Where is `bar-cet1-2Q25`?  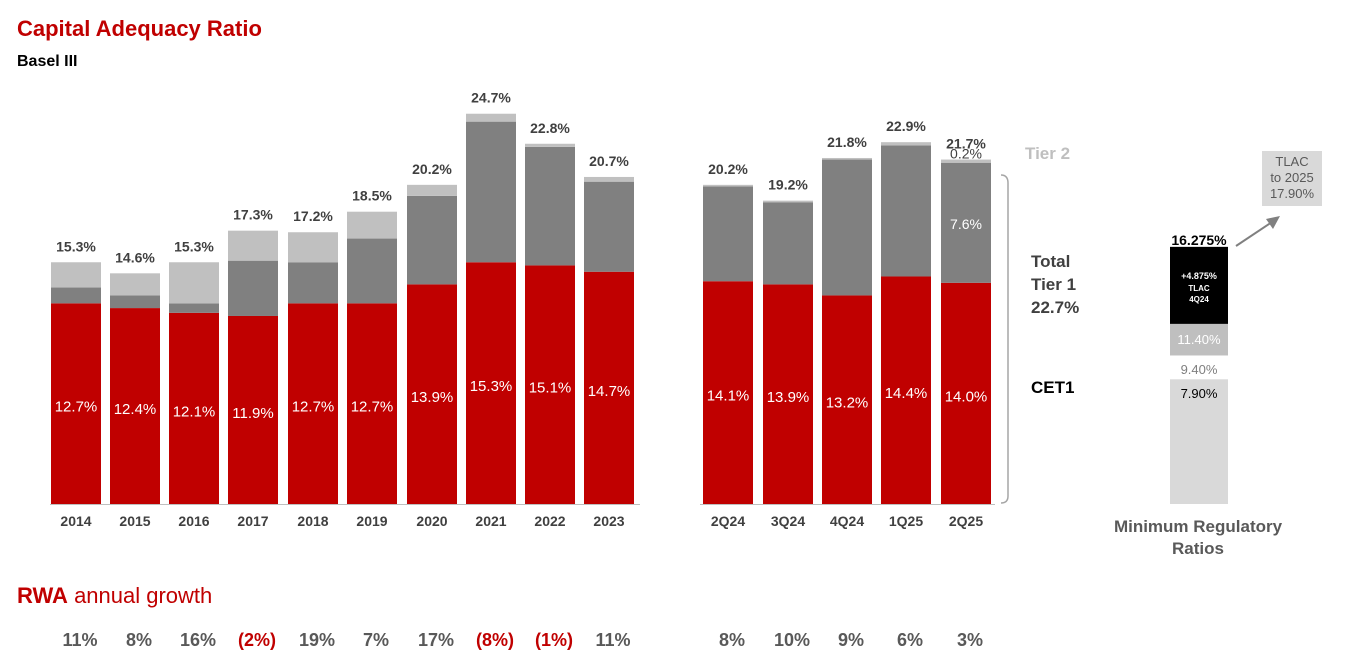
bar-cet1-2Q25 is located at coordinates (966, 393).